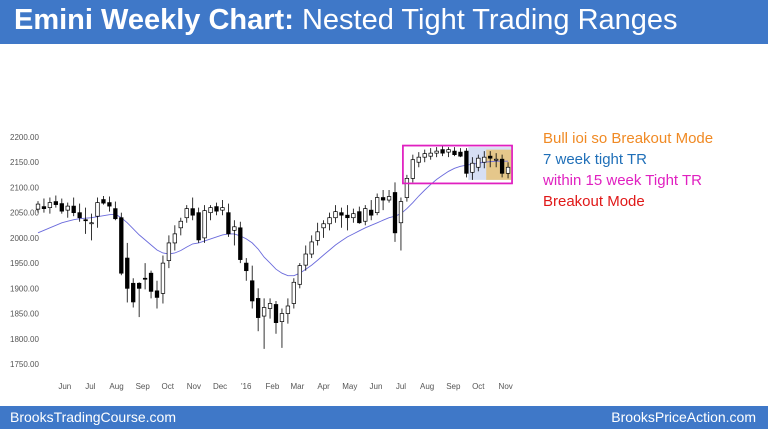  I want to click on x-tick-label: Nov, so click(194, 386).